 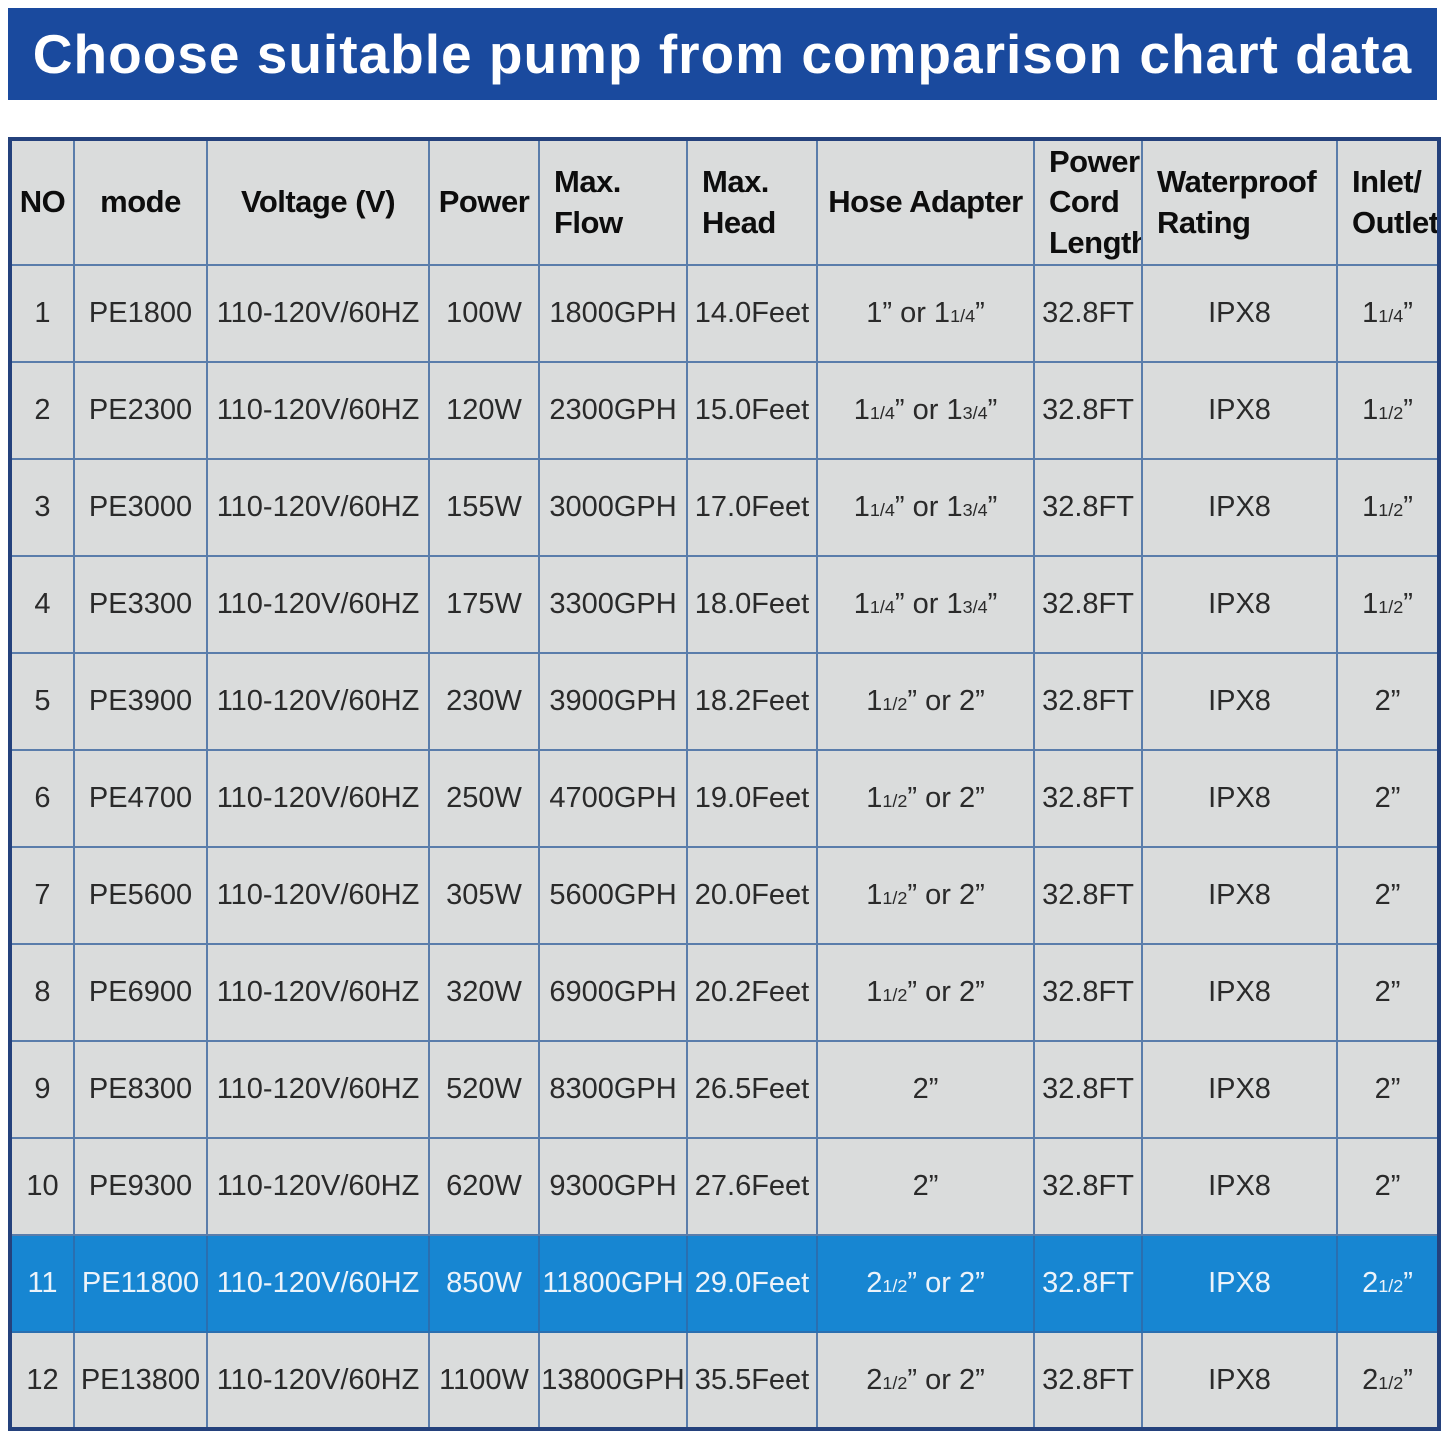 I want to click on cell-max-flow: 3900GPH, so click(x=613, y=701).